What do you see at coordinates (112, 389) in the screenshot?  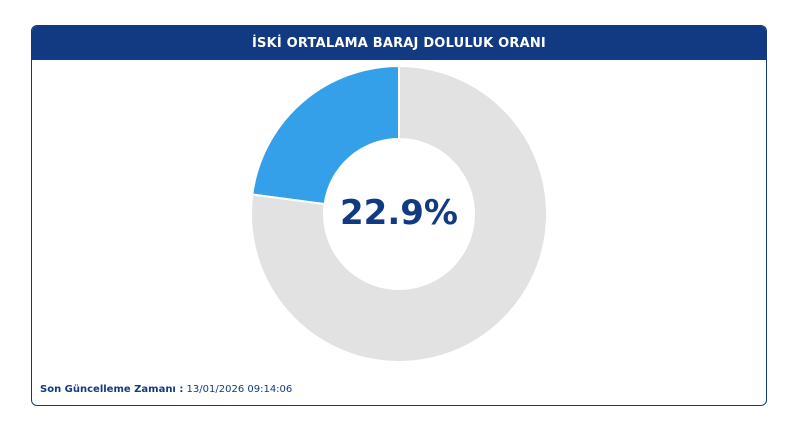 I see `last-update-label: Son Güncelleme Zamanı :` at bounding box center [112, 389].